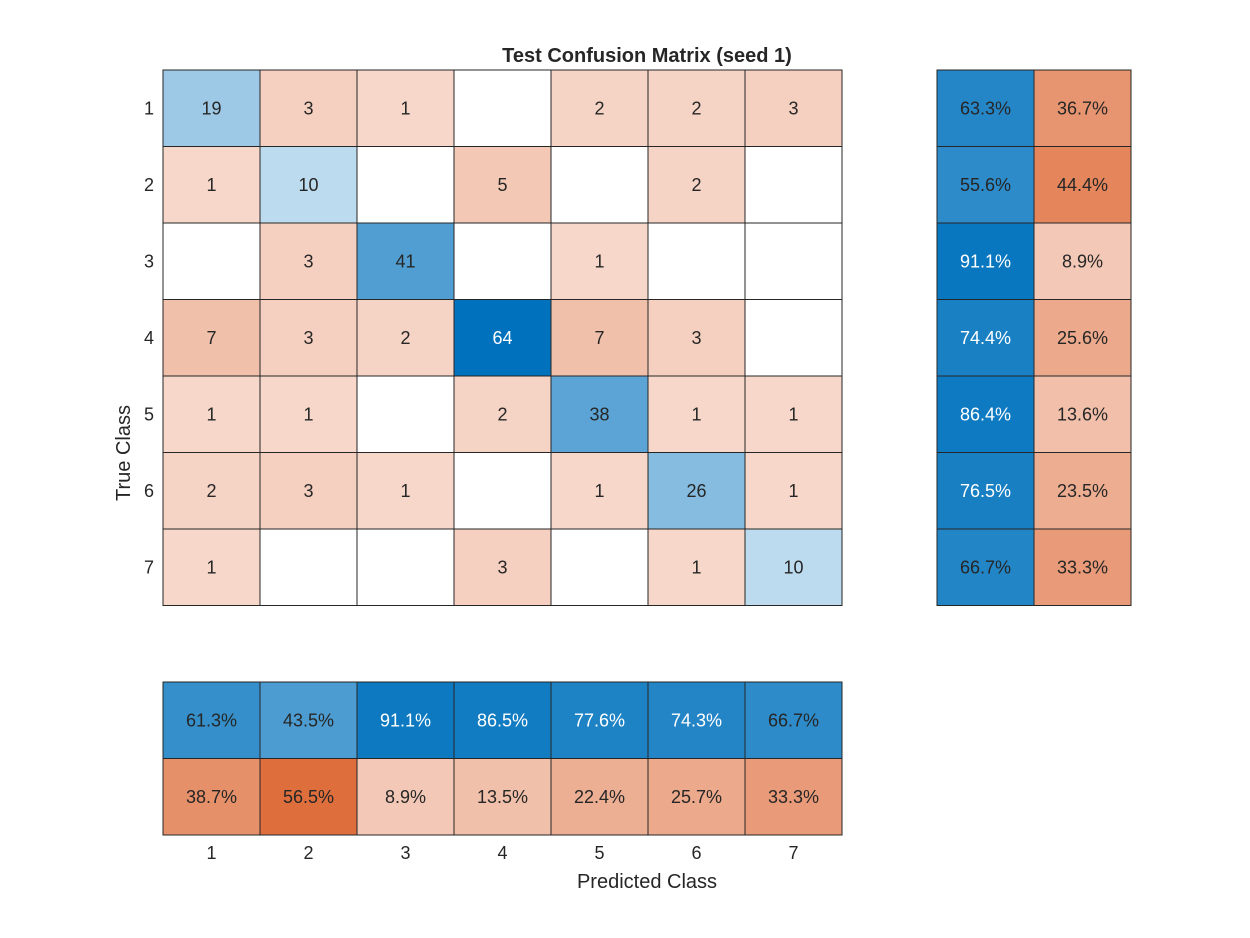  Describe the element at coordinates (308, 853) in the screenshot. I see `x-tick-label: 2` at that location.